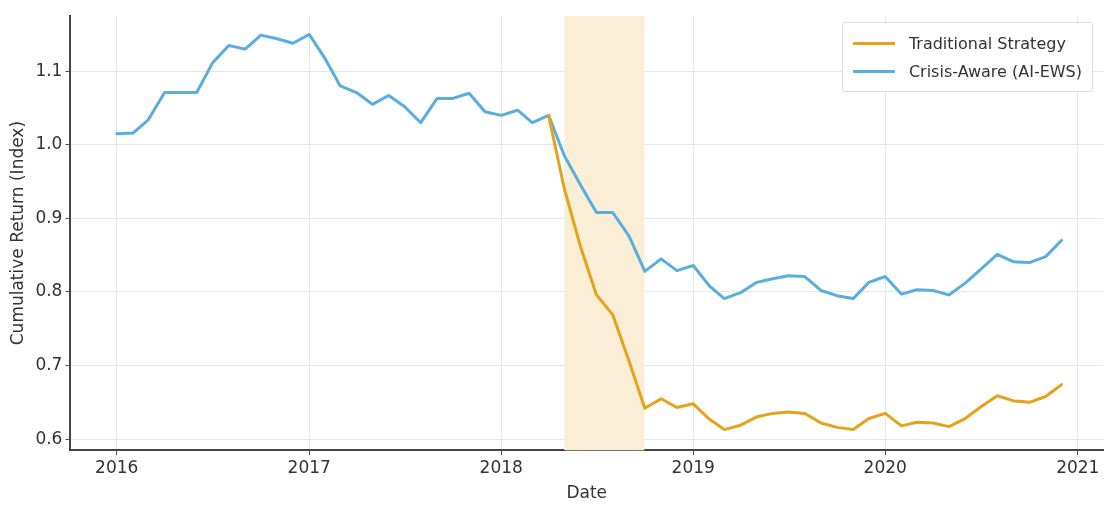 Image resolution: width=1107 pixels, height=512 pixels. Describe the element at coordinates (49, 290) in the screenshot. I see `y-tick-label: 0.8` at that location.